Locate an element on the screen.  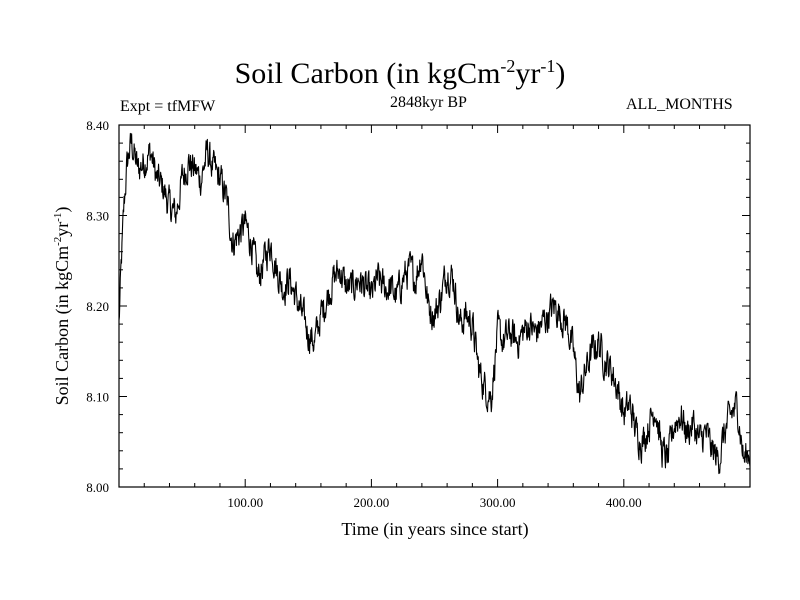
months-label: ALL_MONTHS is located at coordinates (679, 104).